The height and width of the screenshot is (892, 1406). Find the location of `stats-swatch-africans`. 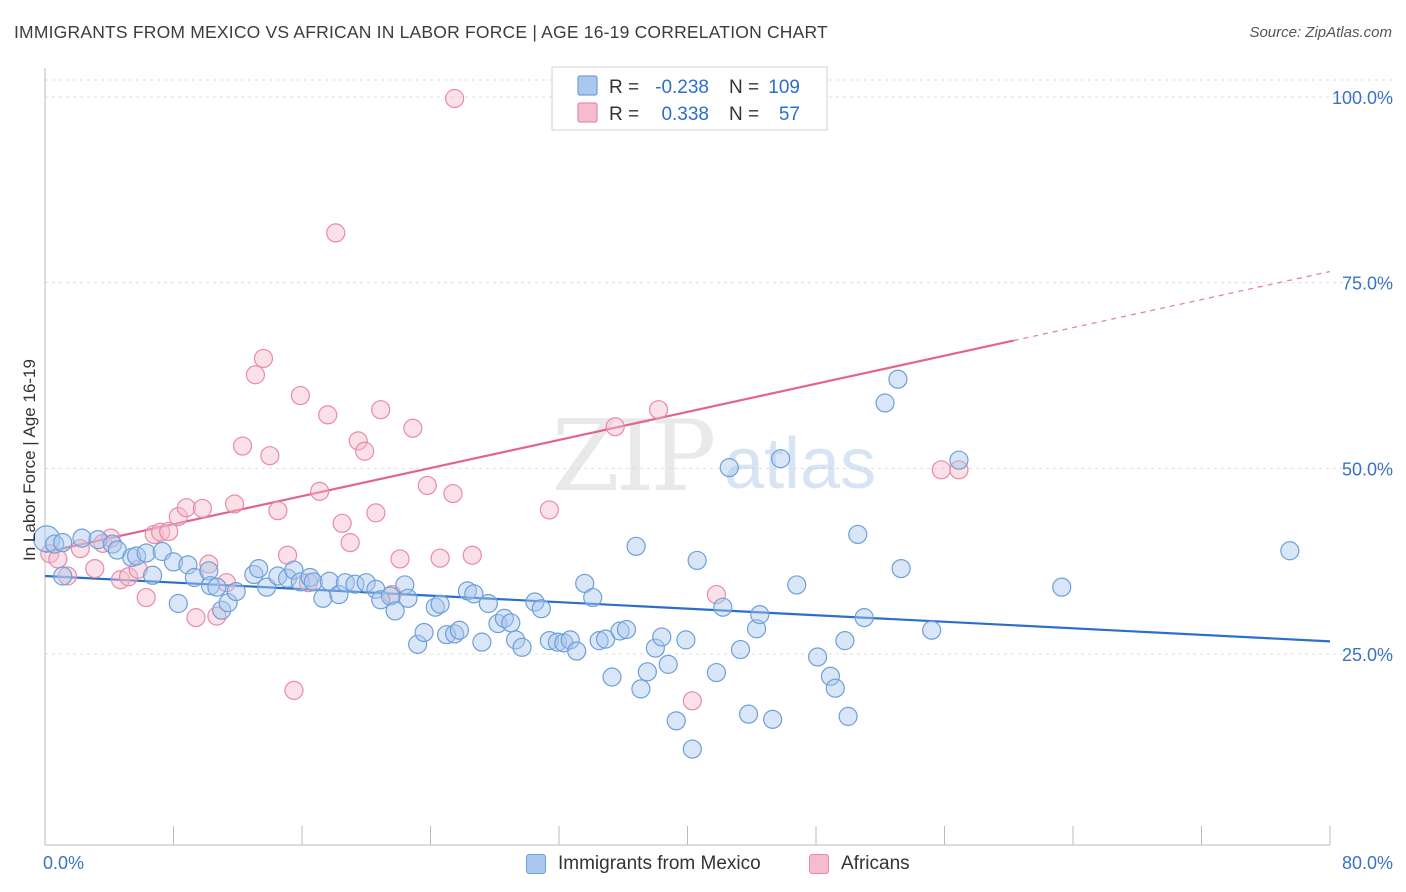

stats-swatch-africans is located at coordinates (587, 112).